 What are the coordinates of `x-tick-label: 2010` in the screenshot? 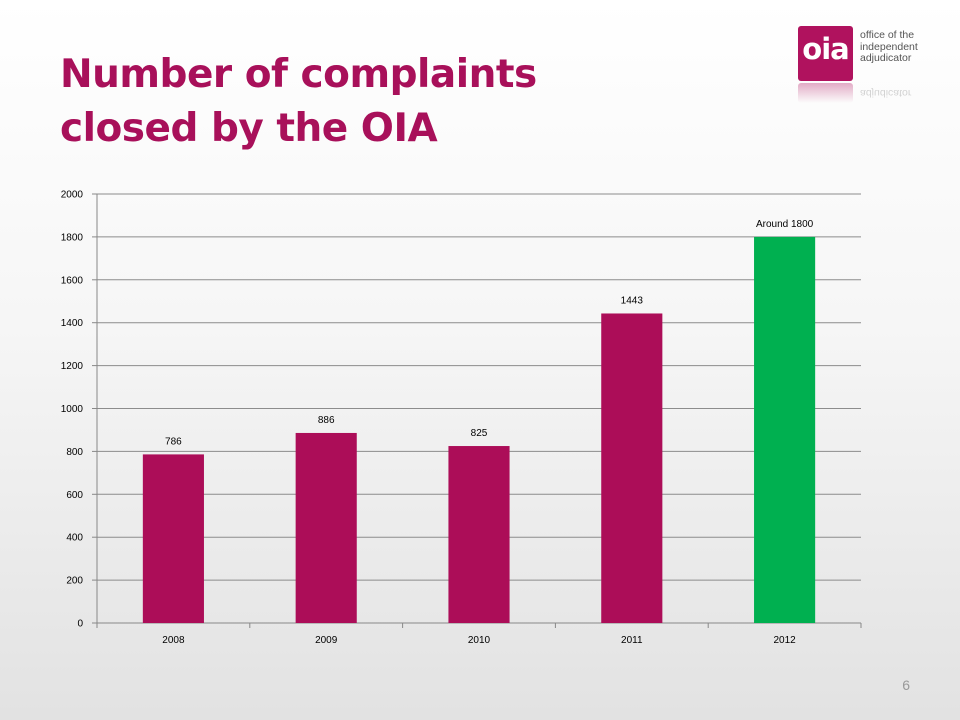 It's located at (479, 640).